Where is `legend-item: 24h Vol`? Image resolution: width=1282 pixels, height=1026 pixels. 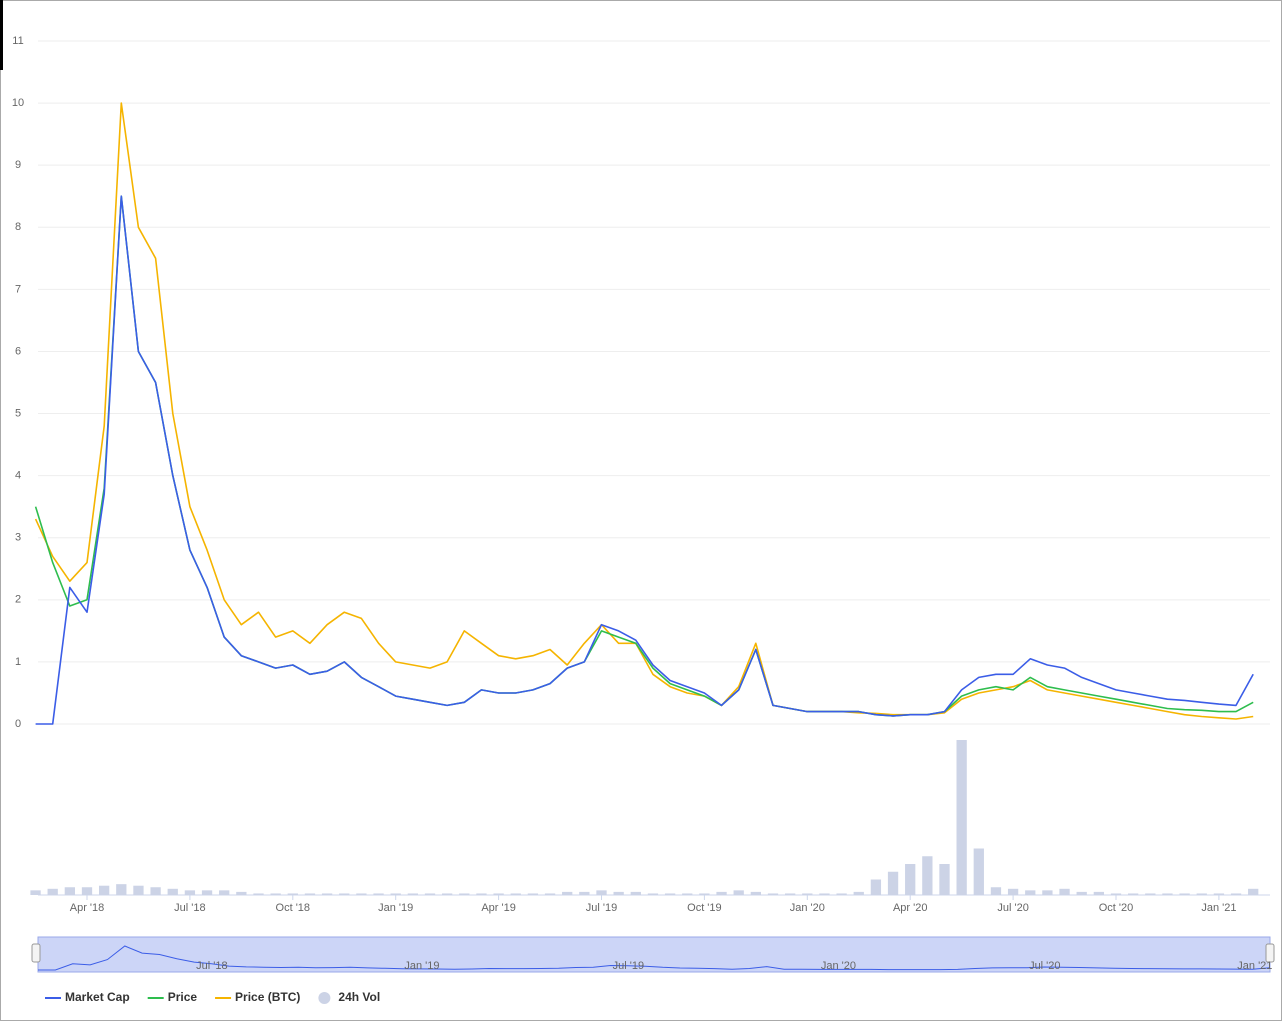 legend-item: 24h Vol is located at coordinates (349, 997).